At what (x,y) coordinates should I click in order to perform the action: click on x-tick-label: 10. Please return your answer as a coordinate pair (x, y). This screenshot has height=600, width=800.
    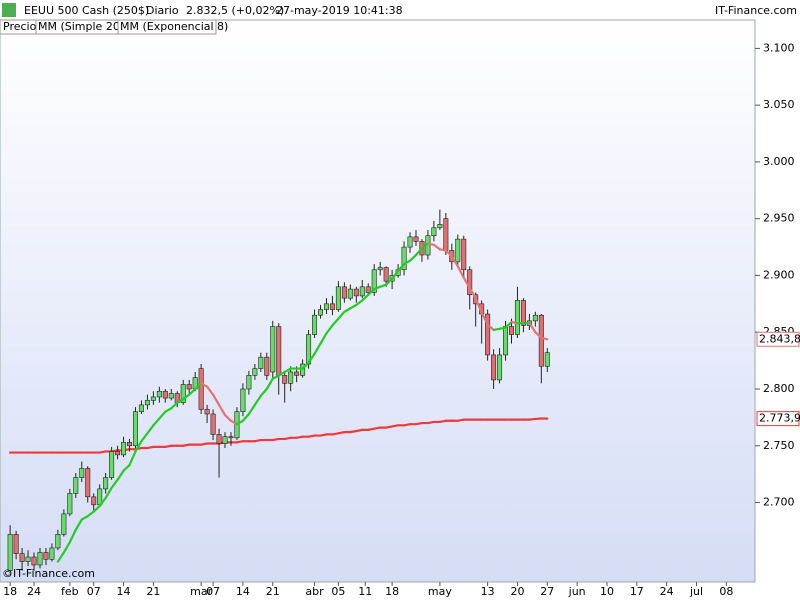
    Looking at the image, I should click on (607, 591).